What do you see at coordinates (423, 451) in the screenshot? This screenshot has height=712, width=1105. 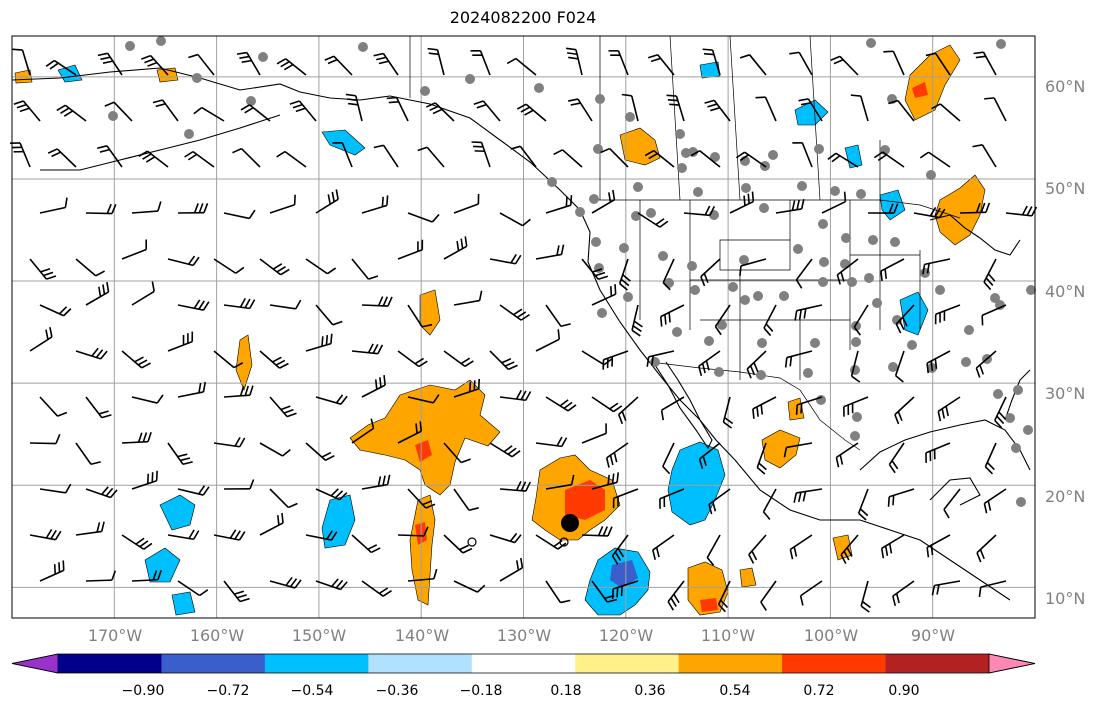 I see `positive-anomaly-core` at bounding box center [423, 451].